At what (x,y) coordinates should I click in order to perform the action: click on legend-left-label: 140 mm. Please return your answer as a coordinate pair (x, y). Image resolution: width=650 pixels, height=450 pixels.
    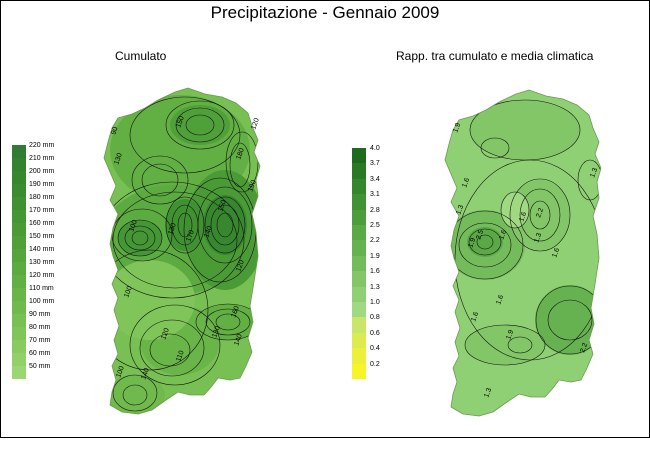
    Looking at the image, I should click on (42, 249).